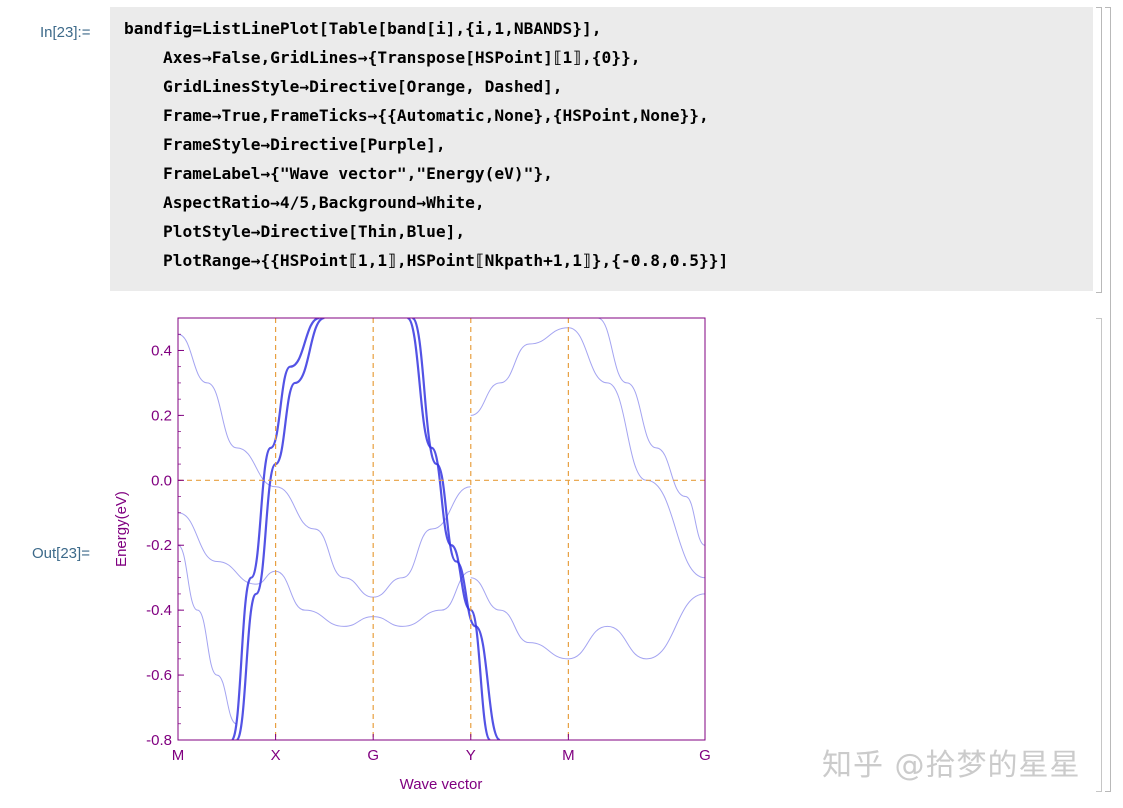  Describe the element at coordinates (1108, 399) in the screenshot. I see `cell-group-bracket` at that location.